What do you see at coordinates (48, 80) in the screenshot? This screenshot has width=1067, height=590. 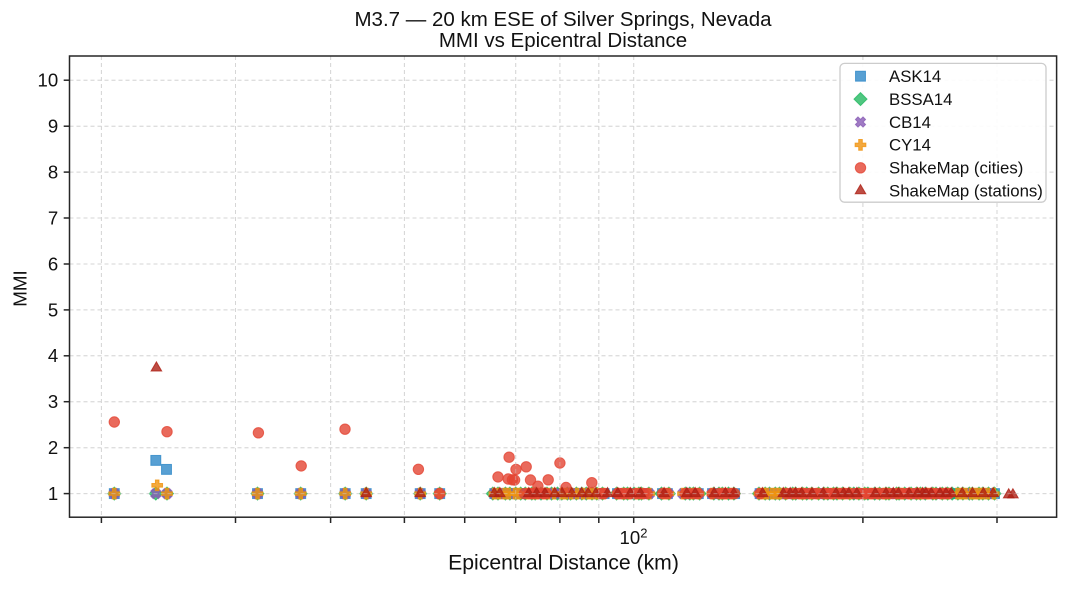 I see `svg-text: 10` at bounding box center [48, 80].